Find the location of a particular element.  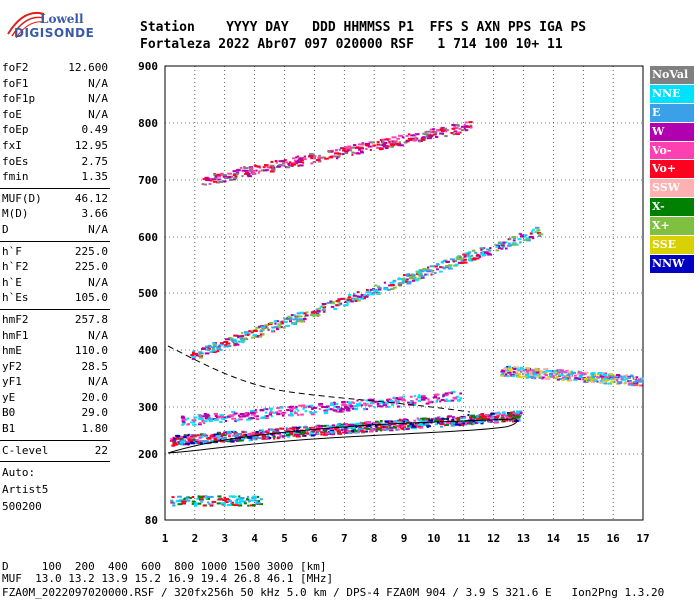

param-value: 1.35 is located at coordinates (95, 177).